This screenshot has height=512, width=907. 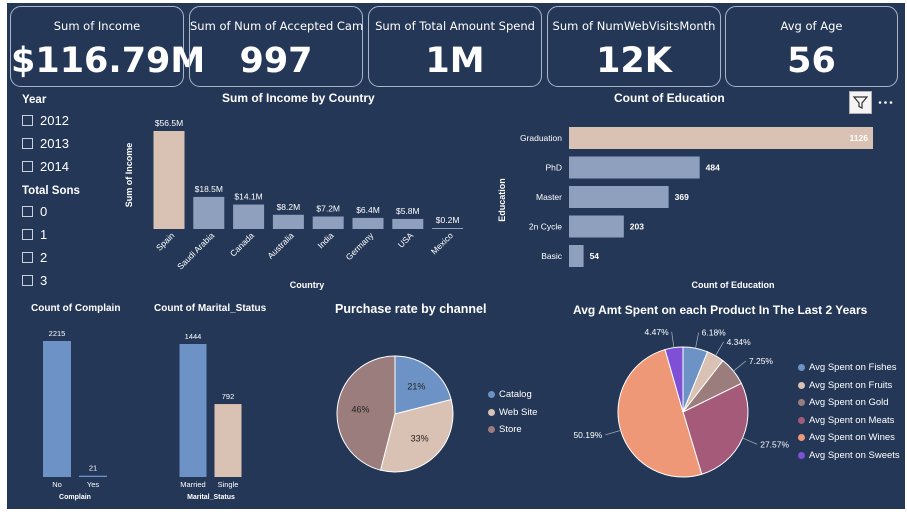 What do you see at coordinates (849, 403) in the screenshot?
I see `legend-item: Avg Spent on Gold` at bounding box center [849, 403].